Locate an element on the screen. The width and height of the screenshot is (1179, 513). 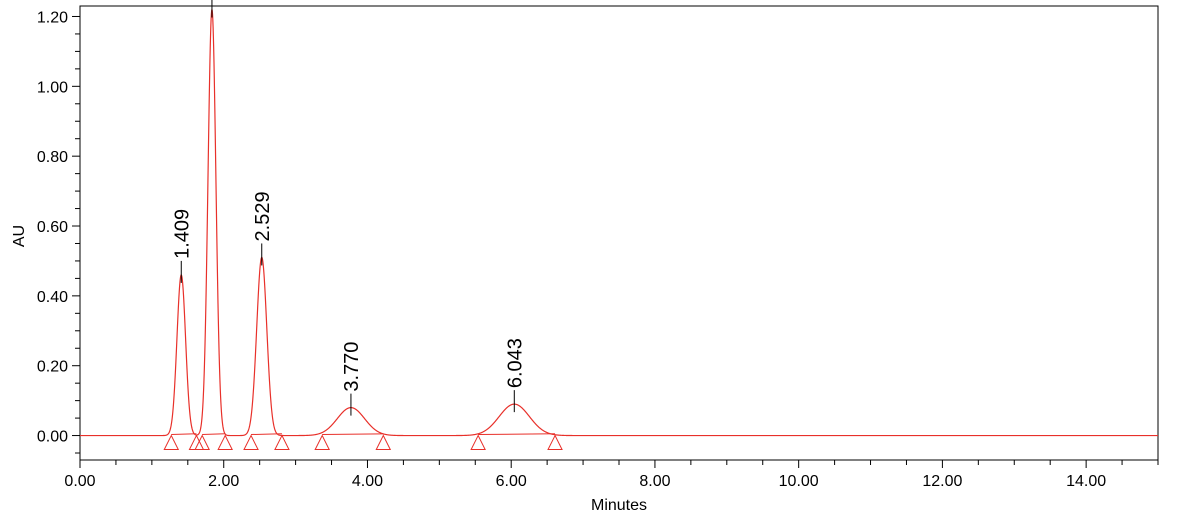
x-tick-label: 8.00 is located at coordinates (654, 481).